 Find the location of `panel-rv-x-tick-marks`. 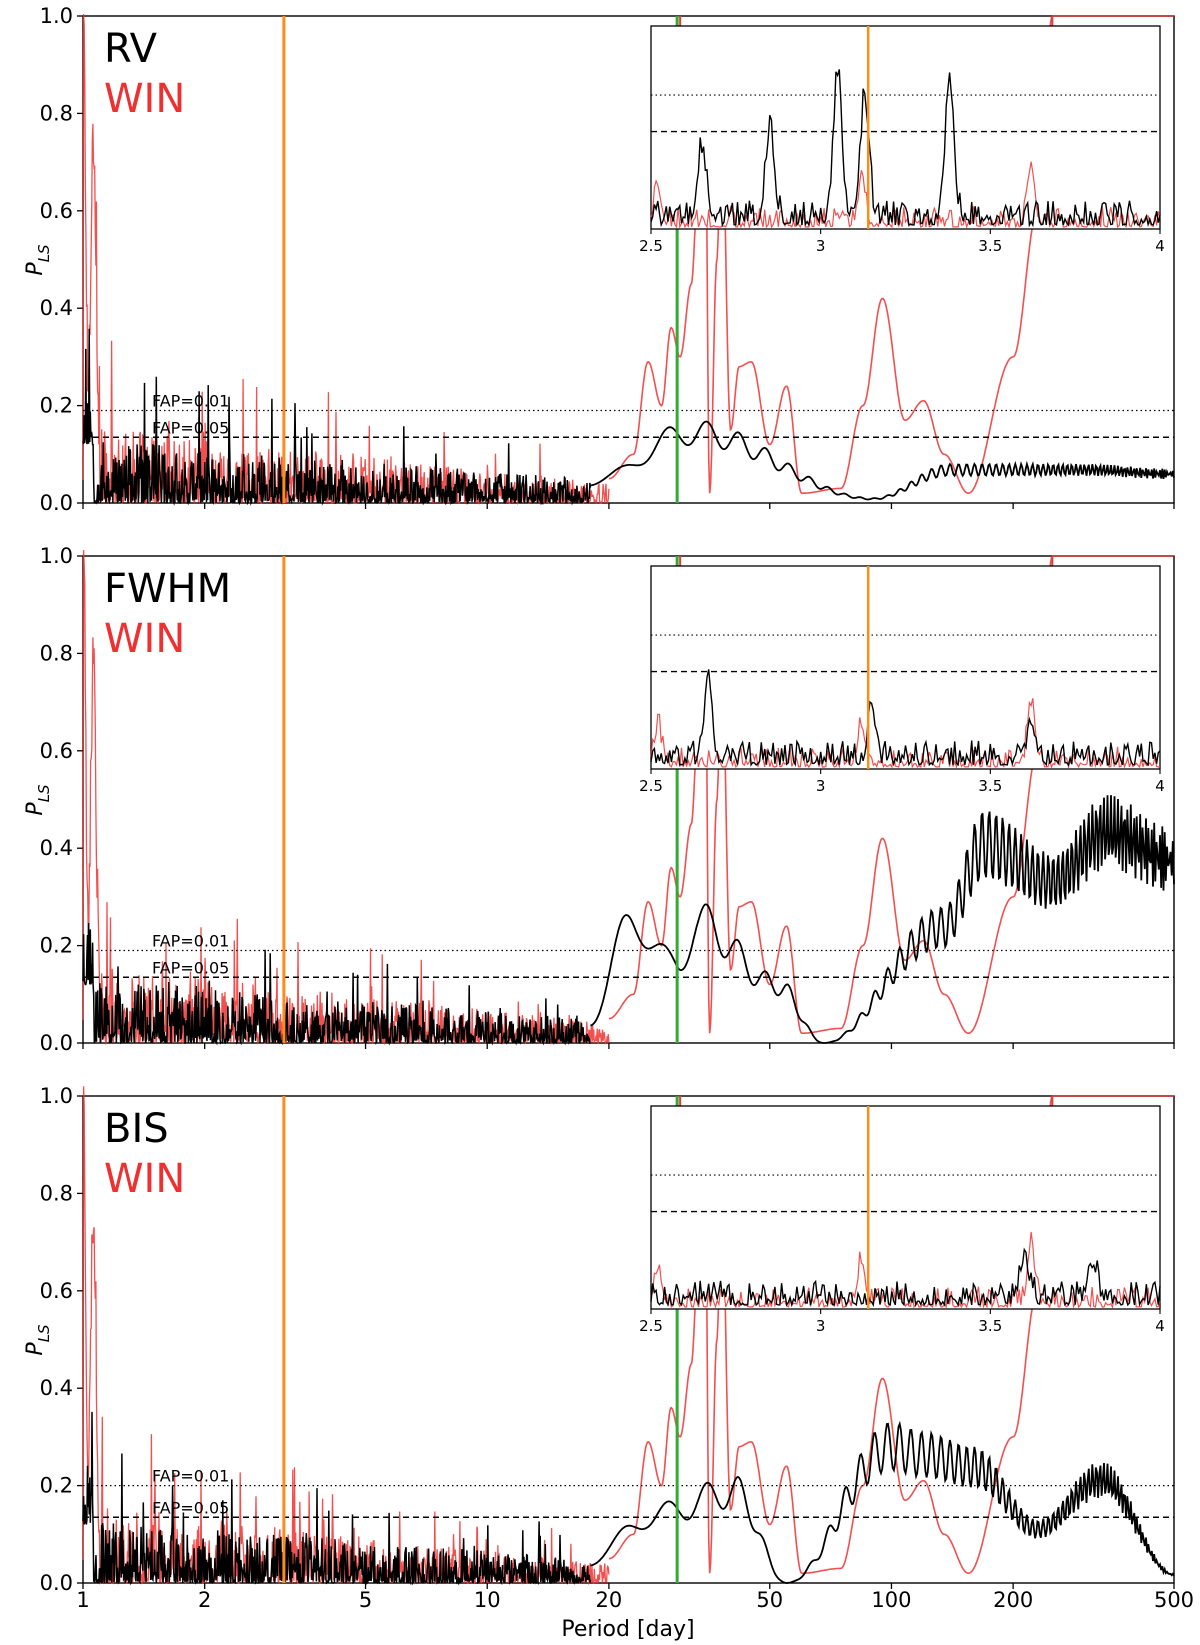

panel-rv-x-tick-marks is located at coordinates (628, 506).